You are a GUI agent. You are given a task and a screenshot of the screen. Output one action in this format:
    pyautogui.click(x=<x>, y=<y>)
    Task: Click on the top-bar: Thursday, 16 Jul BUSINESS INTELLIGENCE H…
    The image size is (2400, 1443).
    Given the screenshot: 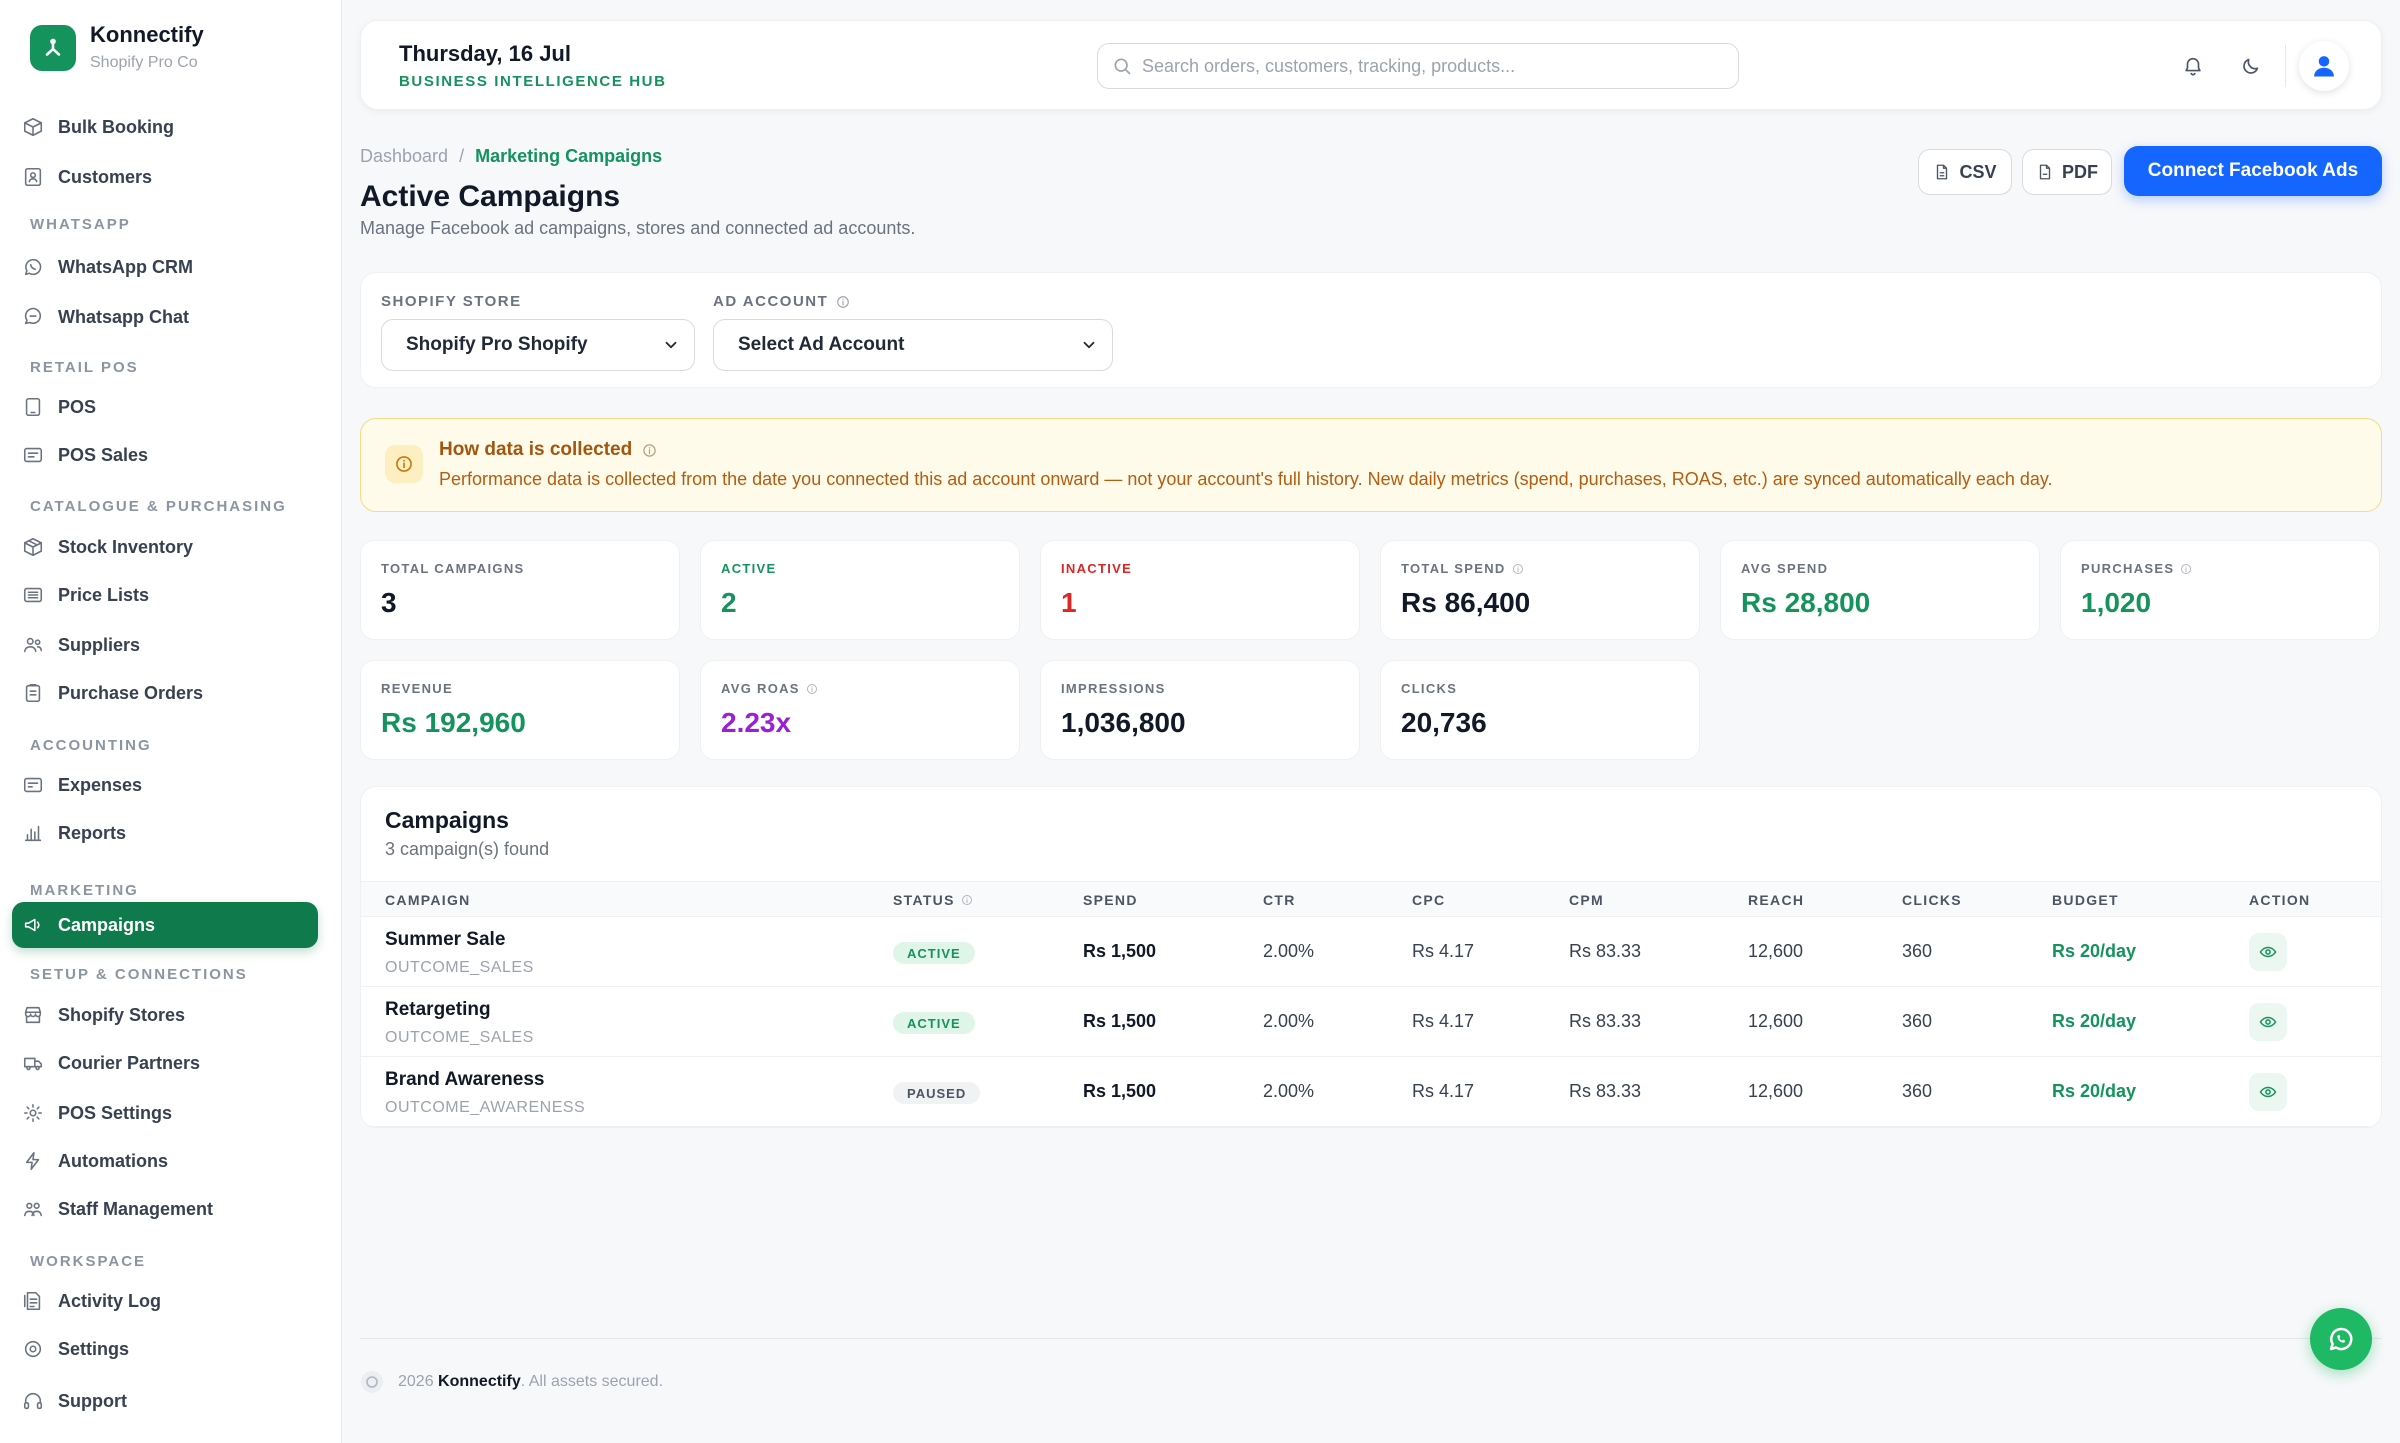 What is the action you would take?
    pyautogui.click(x=1371, y=65)
    